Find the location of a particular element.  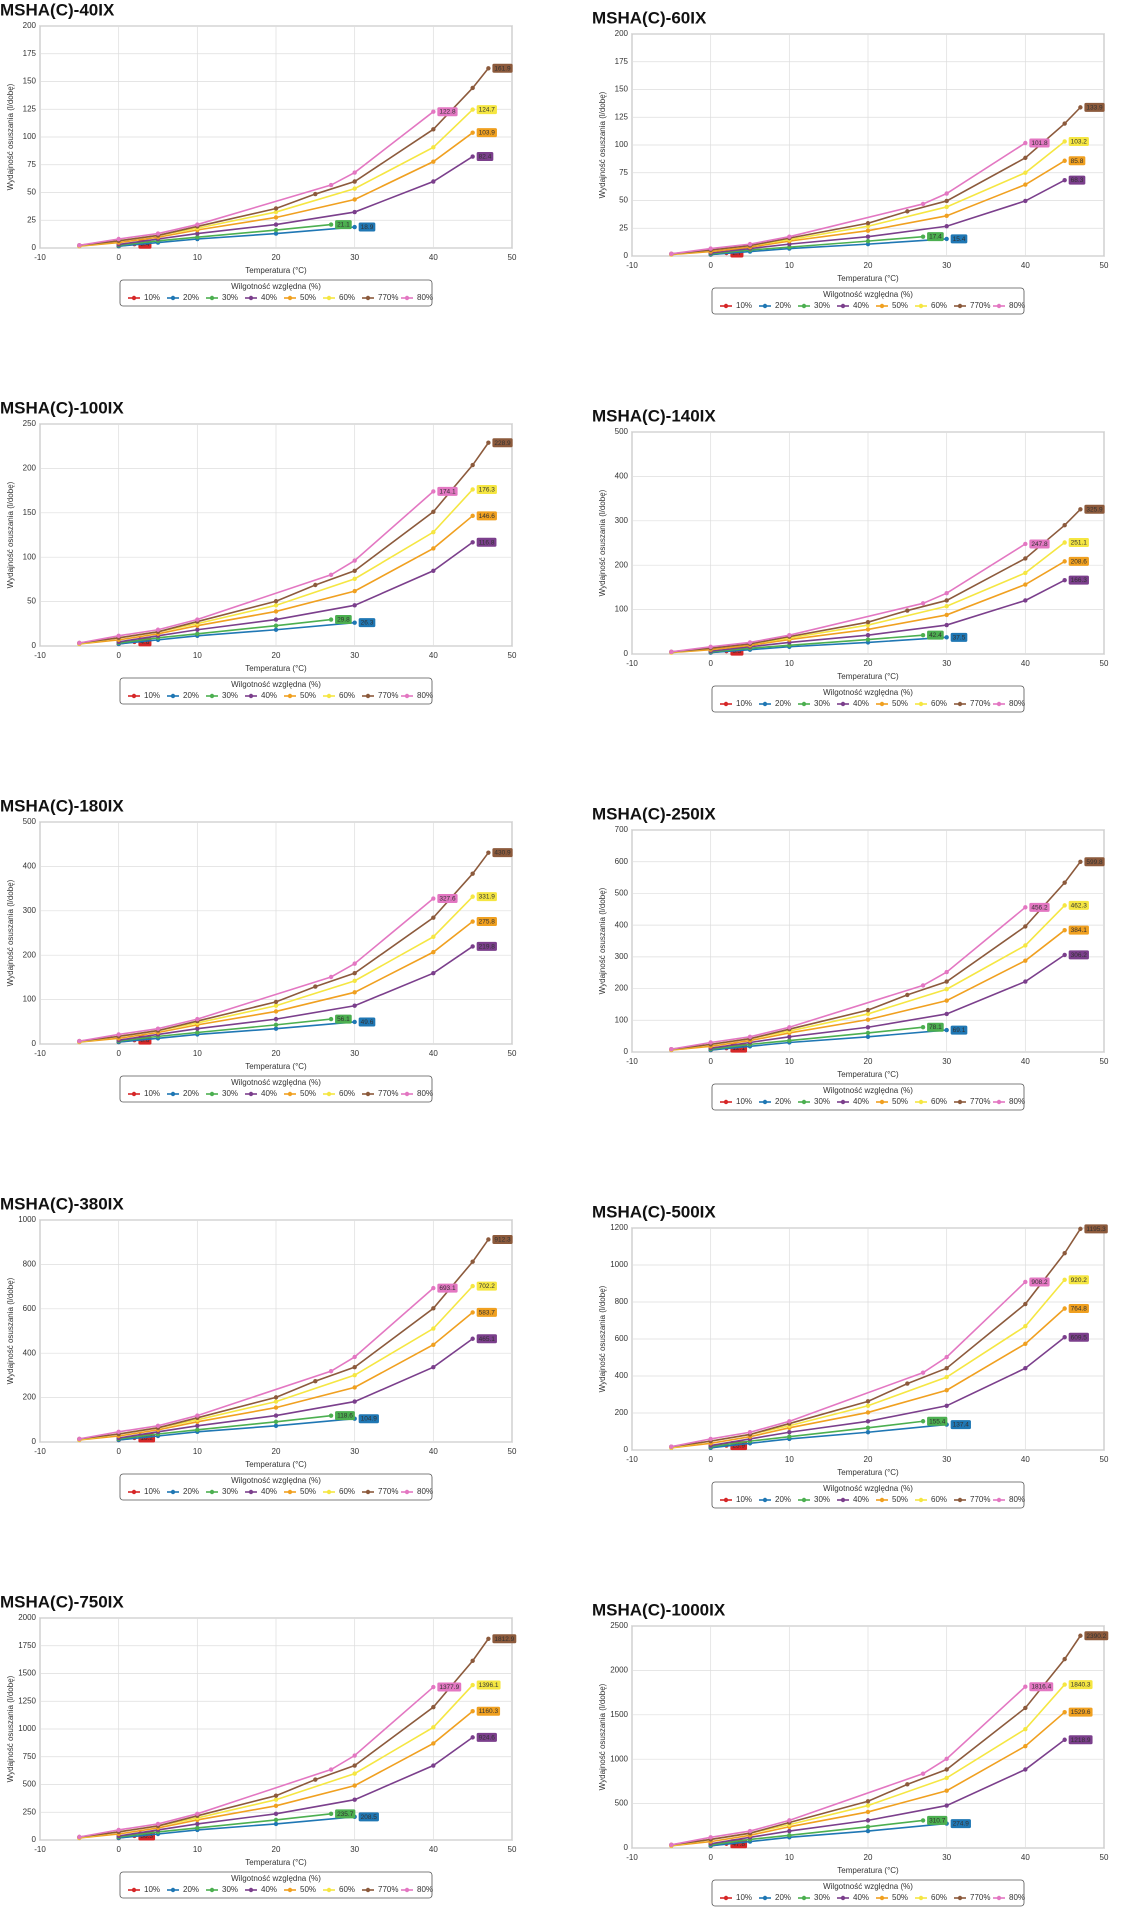

value-label: 219.8 is located at coordinates (486, 946).